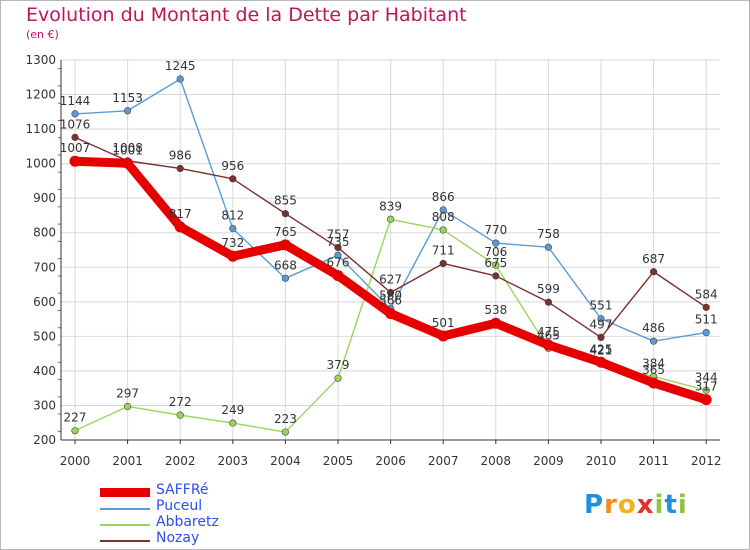 The image size is (750, 550). Describe the element at coordinates (75, 418) in the screenshot. I see `data-label-abbaretz: 227` at that location.